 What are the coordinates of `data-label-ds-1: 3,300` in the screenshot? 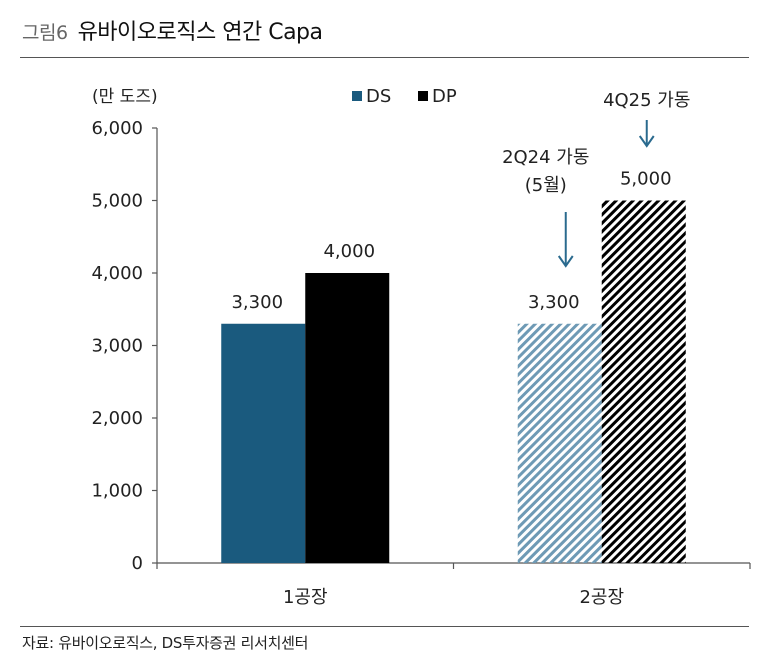 It's located at (257, 302).